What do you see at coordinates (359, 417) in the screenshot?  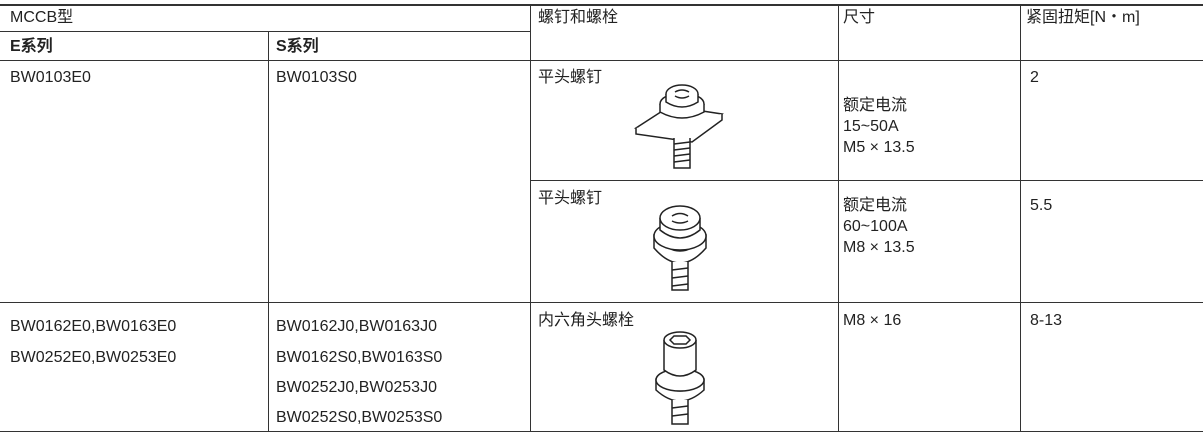 I see `model: BW0252S0,BW0253S0` at bounding box center [359, 417].